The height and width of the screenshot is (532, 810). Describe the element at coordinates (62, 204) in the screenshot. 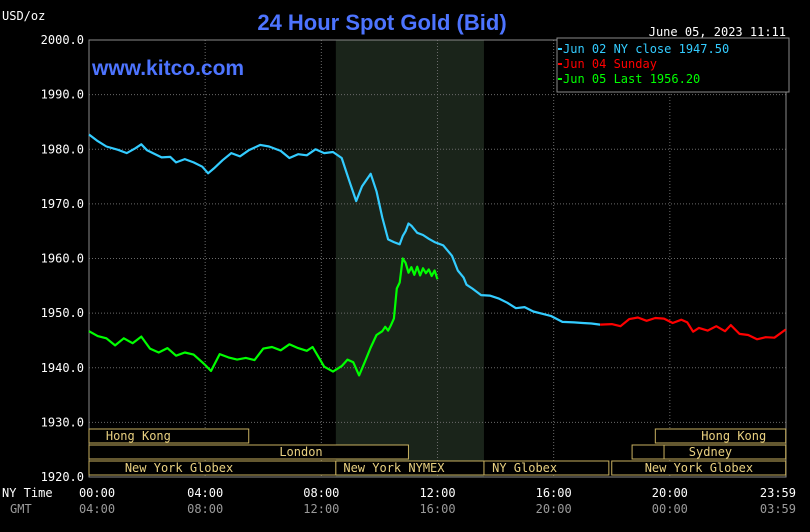

I see `y-tick-label: 1970.0` at that location.